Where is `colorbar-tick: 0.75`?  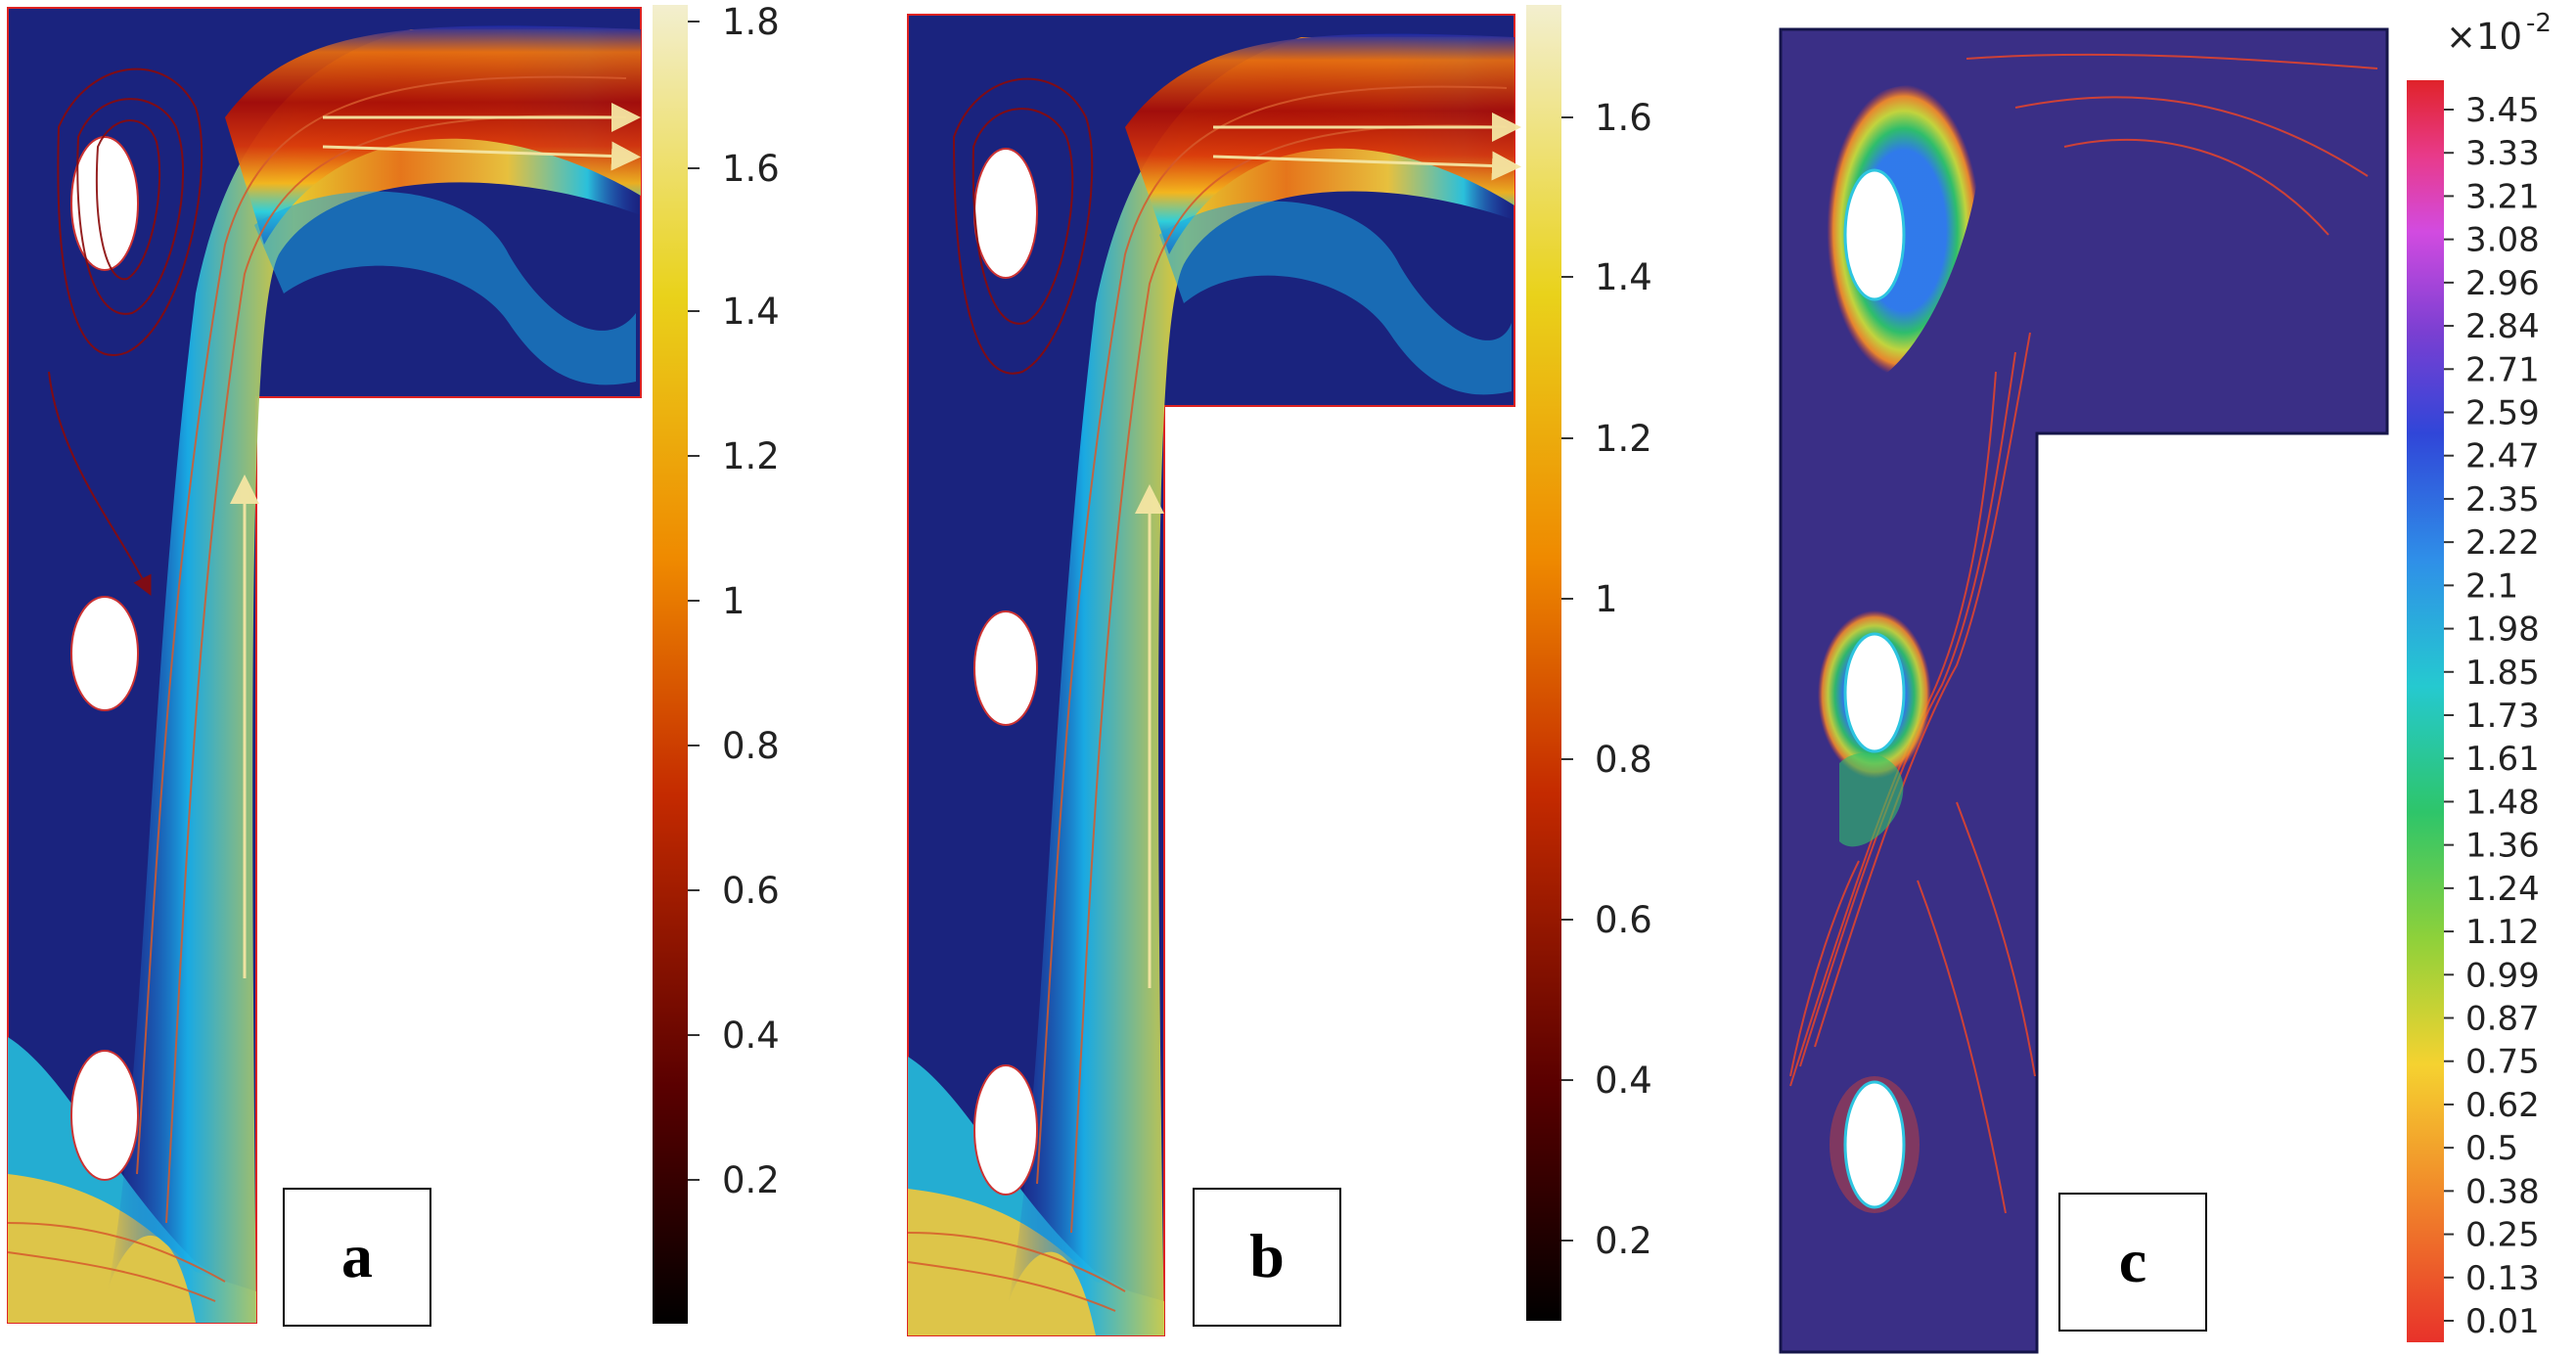 colorbar-tick: 0.75 is located at coordinates (2502, 1062).